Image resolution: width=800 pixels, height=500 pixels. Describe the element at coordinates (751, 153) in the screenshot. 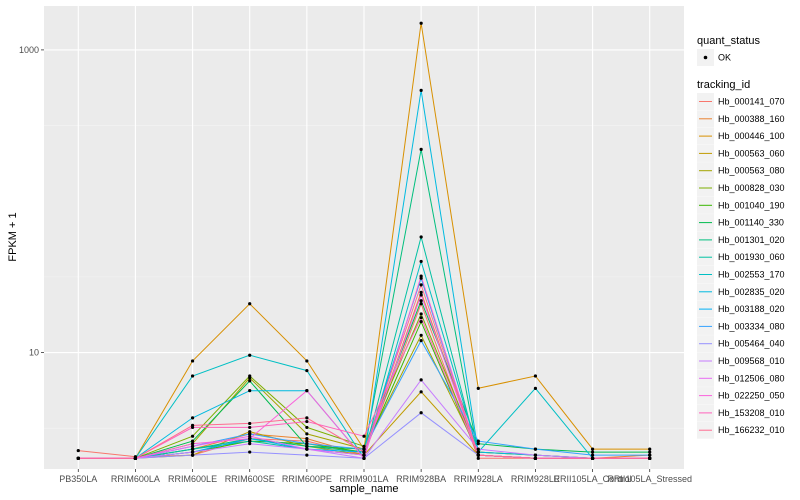

I see `legend-label: Hb_000563_060` at that location.